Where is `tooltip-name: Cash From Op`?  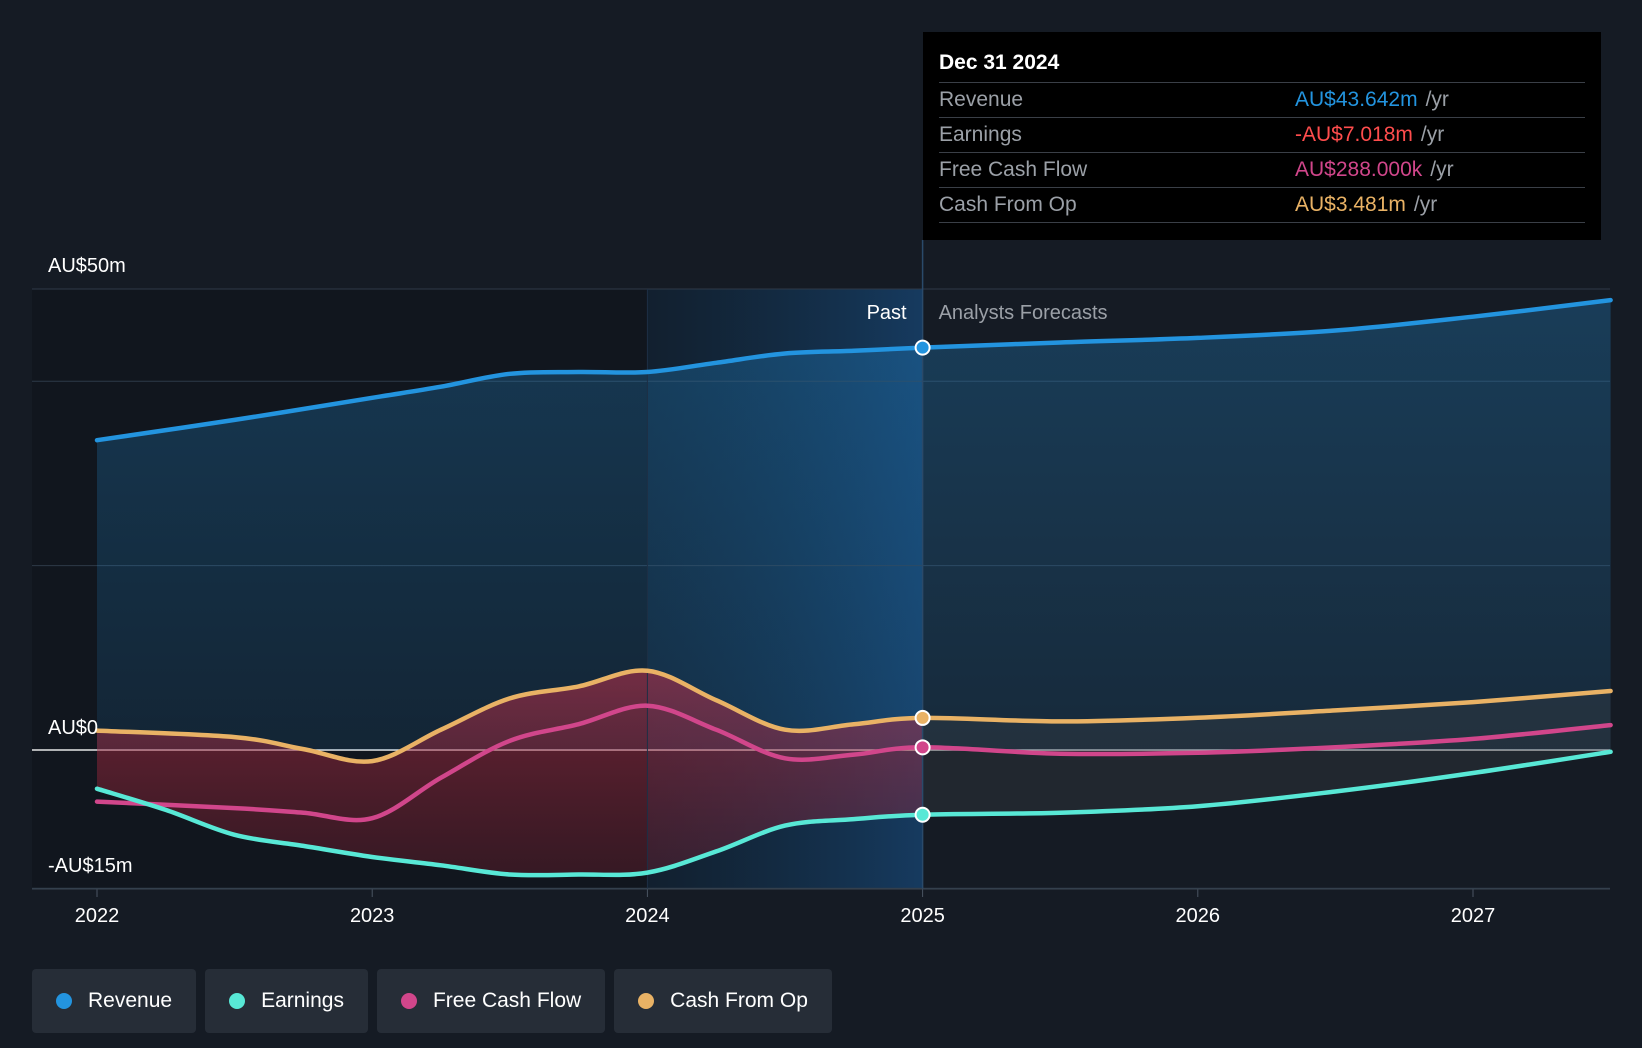 tooltip-name: Cash From Op is located at coordinates (1008, 204).